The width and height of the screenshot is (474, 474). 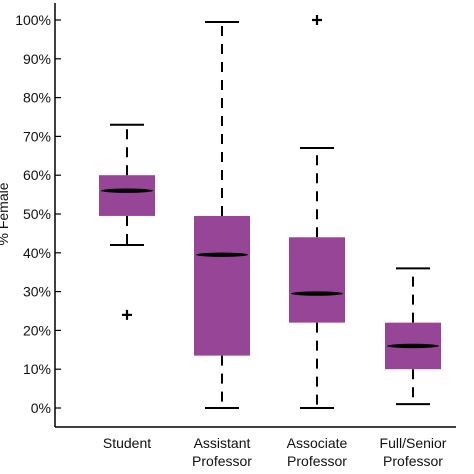 I want to click on y-axis-label: % Female, so click(x=5, y=213).